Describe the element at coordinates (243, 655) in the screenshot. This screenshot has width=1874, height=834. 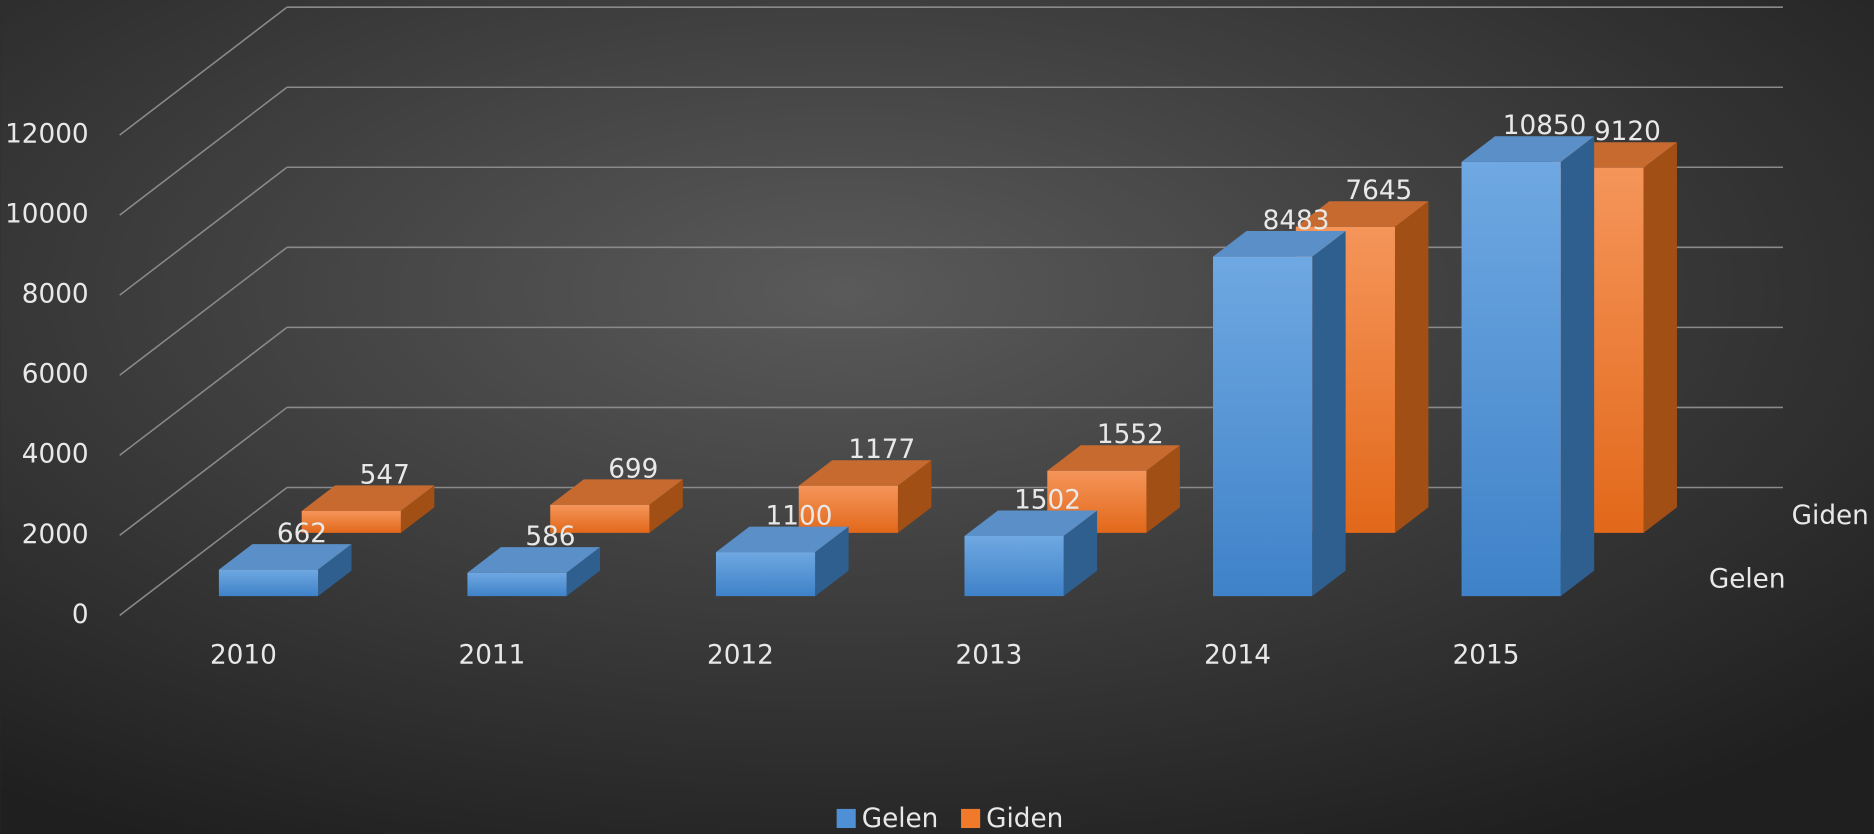
I see `x-tick-label: 2010` at that location.